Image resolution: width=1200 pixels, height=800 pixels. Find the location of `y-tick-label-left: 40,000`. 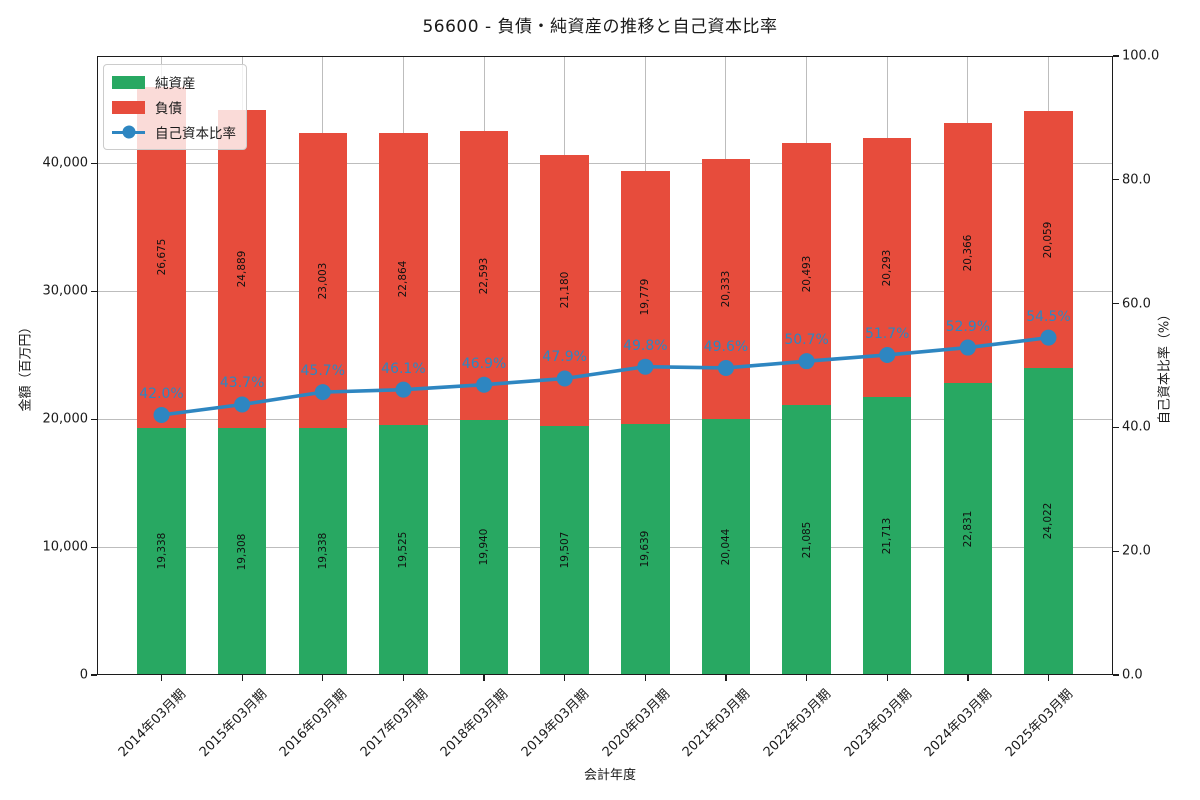

y-tick-label-left: 40,000 is located at coordinates (65, 163).